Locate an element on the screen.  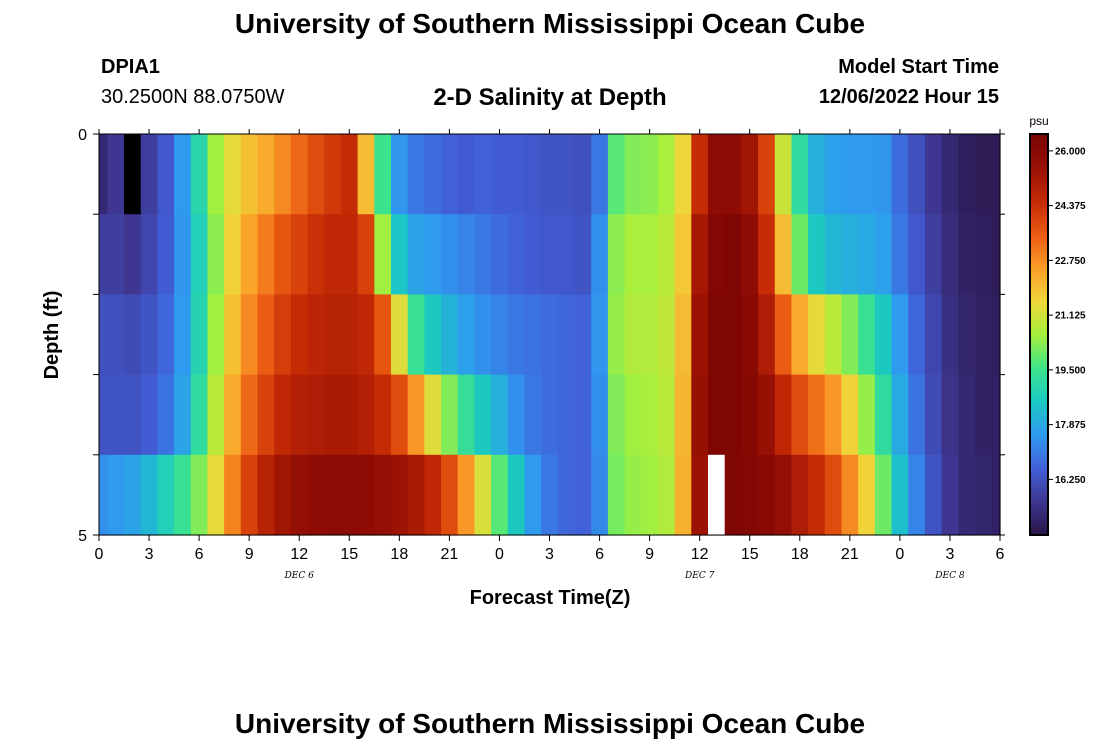
colorbar-tick-label: 17.875 is located at coordinates (1070, 425).